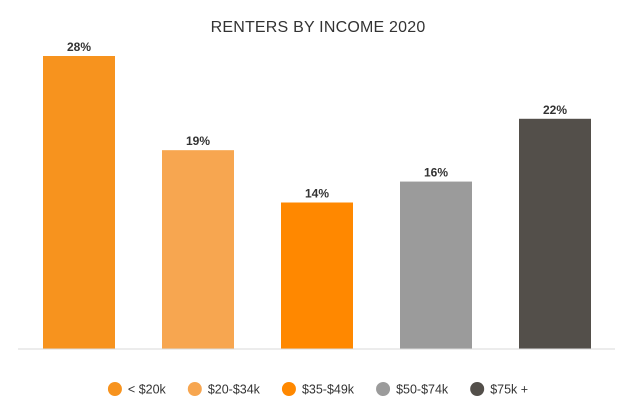 The width and height of the screenshot is (636, 418). I want to click on legend-item-4: $50-$74k, so click(412, 389).